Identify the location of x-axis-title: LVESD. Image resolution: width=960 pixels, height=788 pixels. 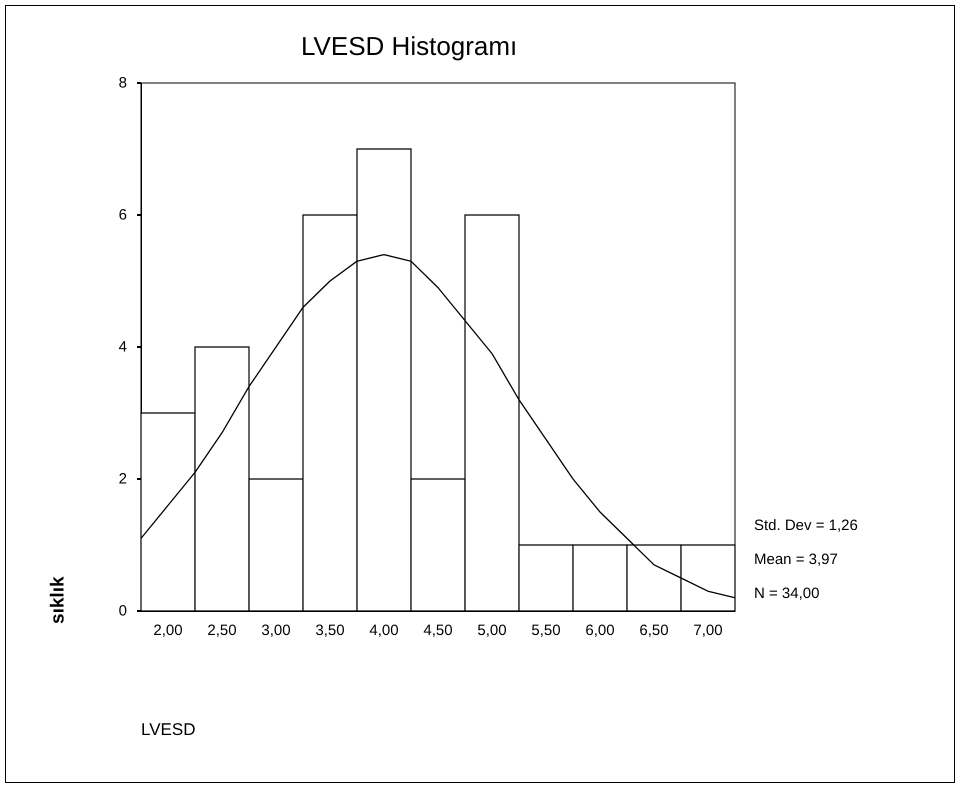
(168, 729).